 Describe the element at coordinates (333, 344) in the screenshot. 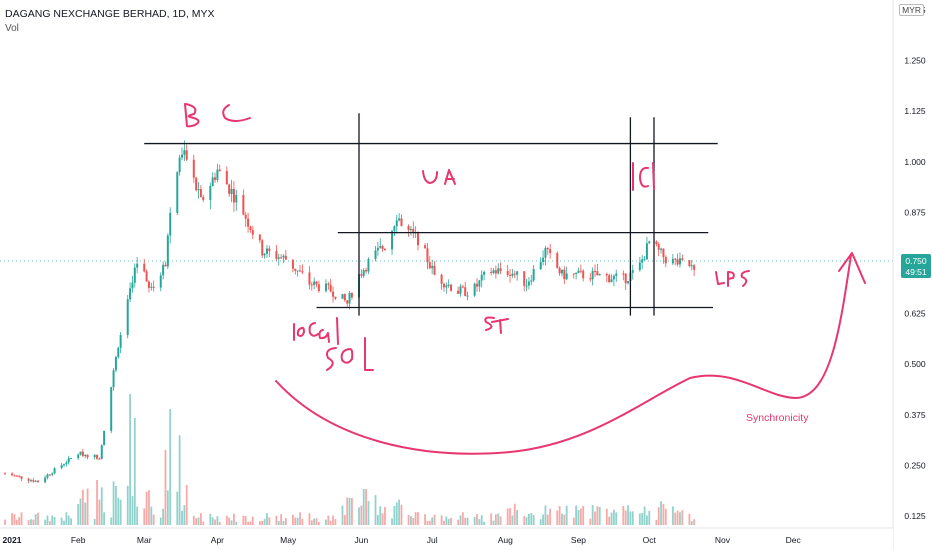

I see `annotation-local-sol` at that location.